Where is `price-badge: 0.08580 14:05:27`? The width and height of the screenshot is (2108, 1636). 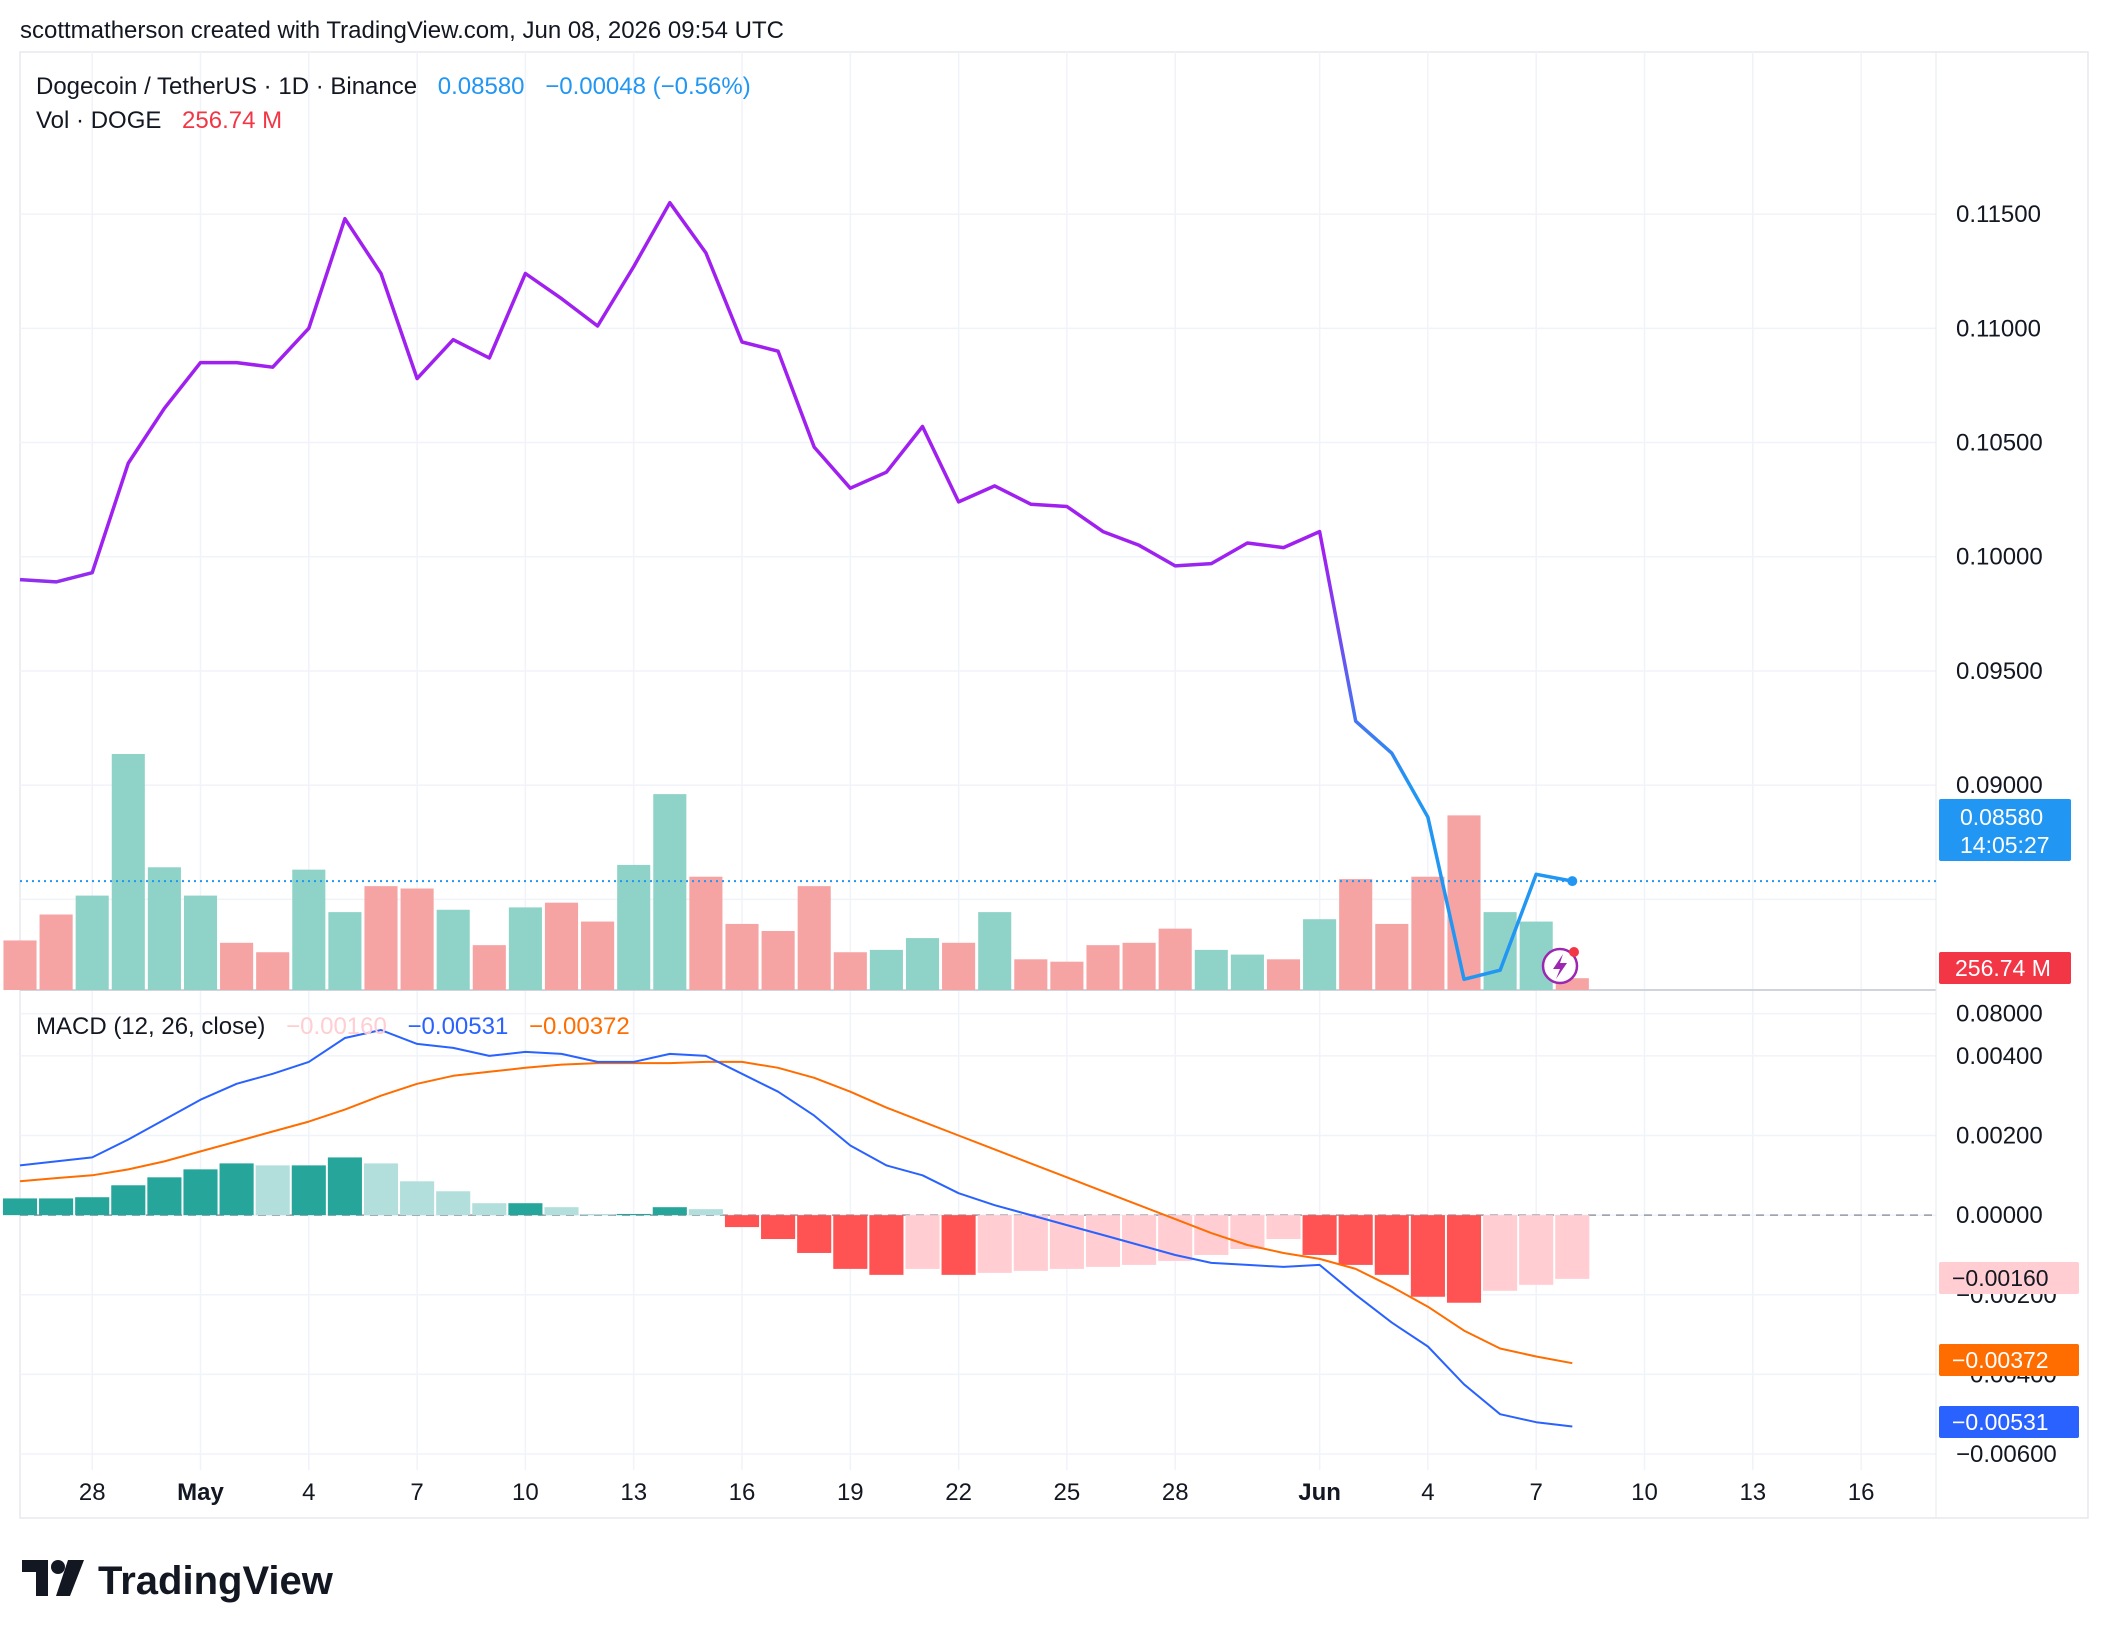 price-badge: 0.08580 14:05:27 is located at coordinates (2005, 830).